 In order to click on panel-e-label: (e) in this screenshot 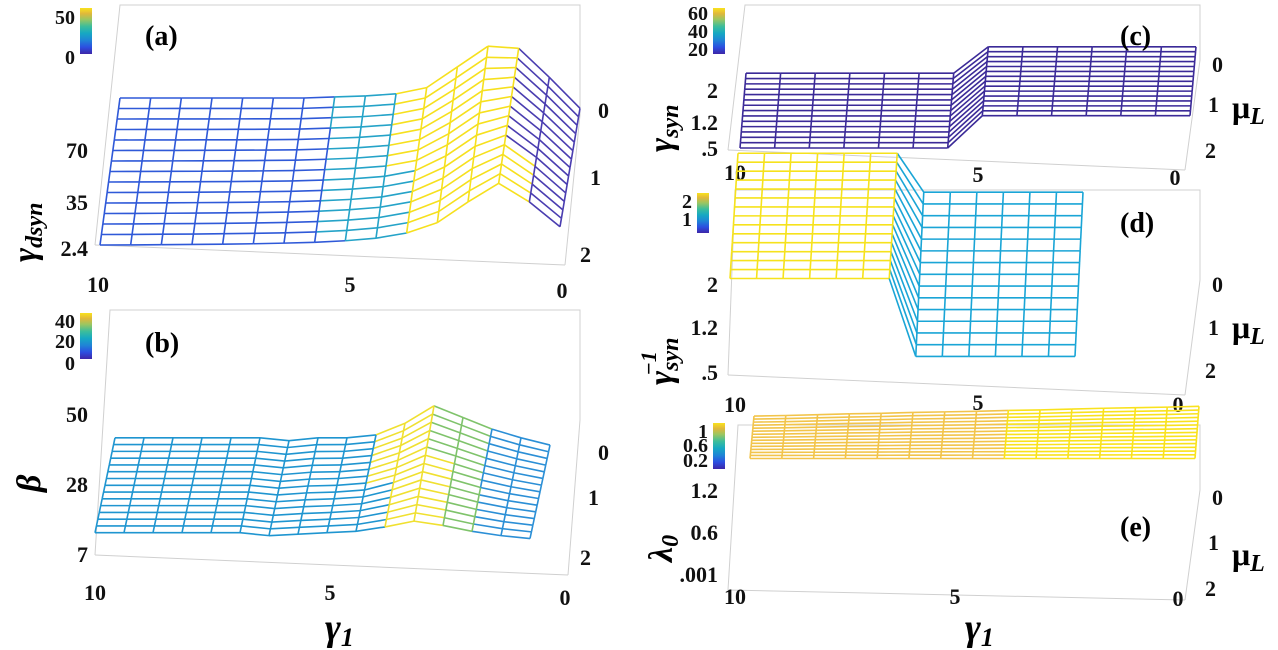, I will do `click(1135, 527)`.